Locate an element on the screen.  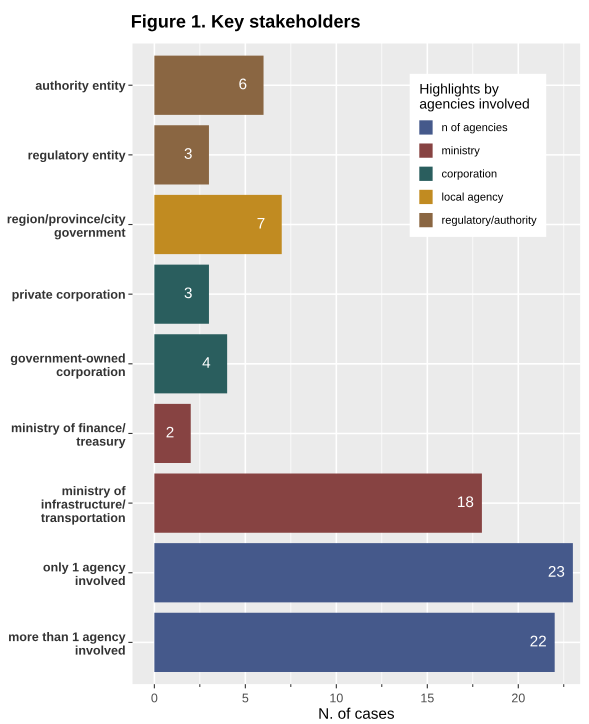
y-tick-label: region/province/city government is located at coordinates (67, 227).